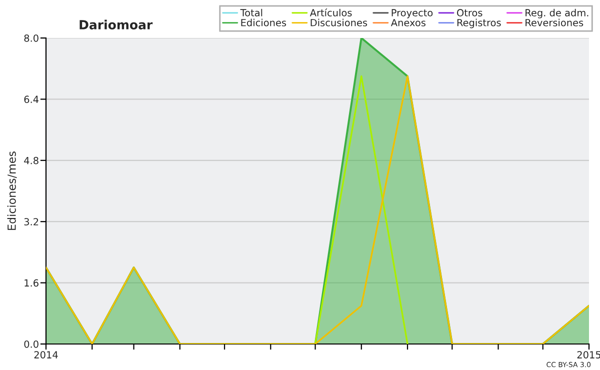  I want to click on y-tick-label: 6.4, so click(31, 100).